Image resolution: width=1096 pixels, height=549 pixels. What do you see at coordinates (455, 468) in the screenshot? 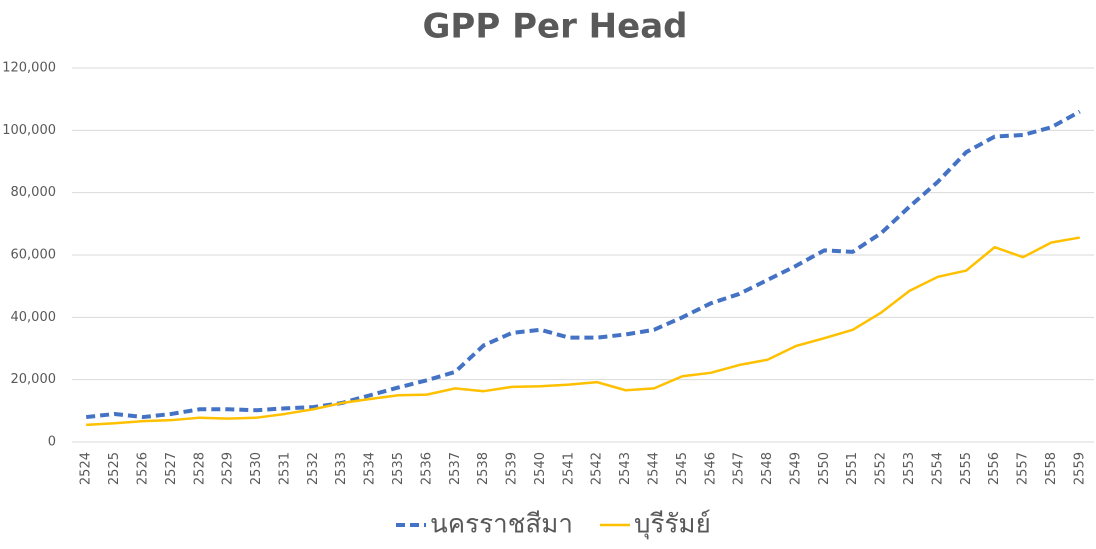
I see `x-tick-label: 2537` at bounding box center [455, 468].